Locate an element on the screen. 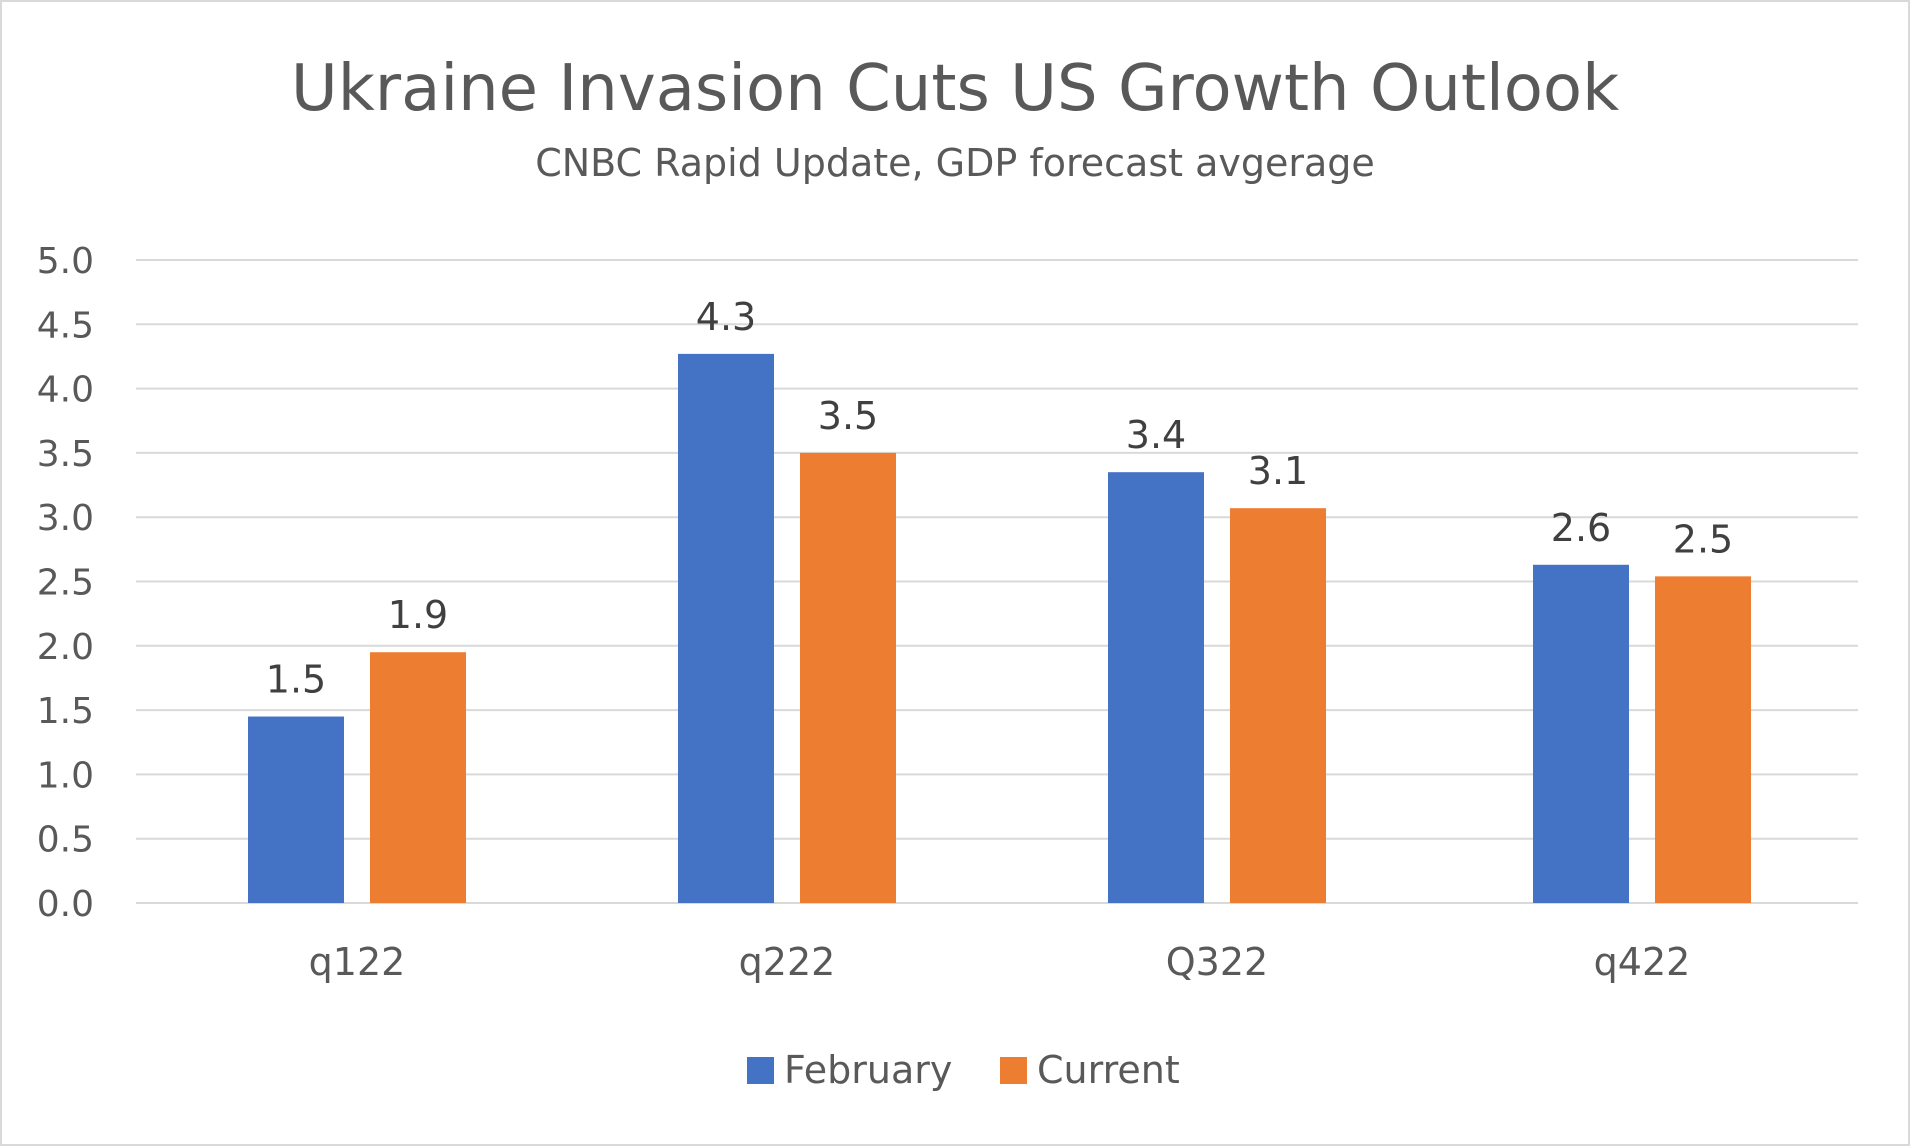  bar-current-q422 is located at coordinates (1703, 739).